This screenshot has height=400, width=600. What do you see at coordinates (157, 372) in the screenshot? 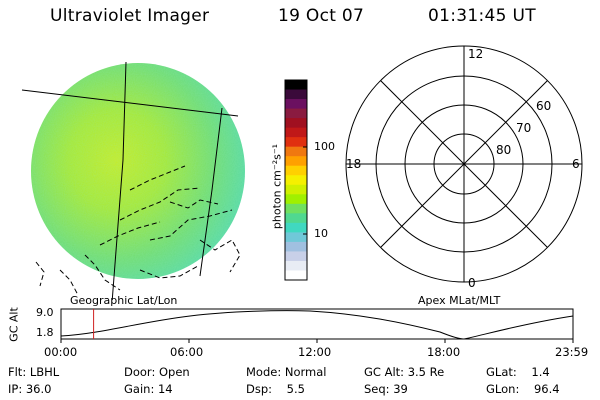
I see `status-door: Door: Open` at bounding box center [157, 372].